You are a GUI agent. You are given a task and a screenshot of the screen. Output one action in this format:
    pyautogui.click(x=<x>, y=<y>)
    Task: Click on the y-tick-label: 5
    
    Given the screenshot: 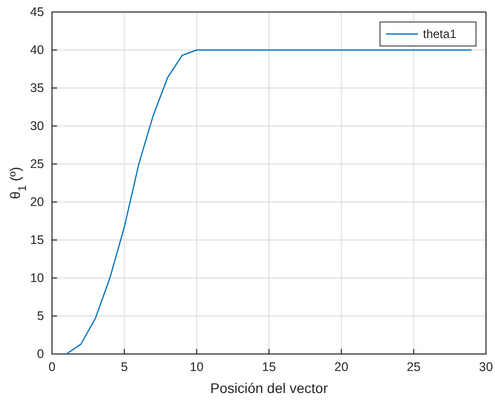 What is the action you would take?
    pyautogui.click(x=40, y=316)
    